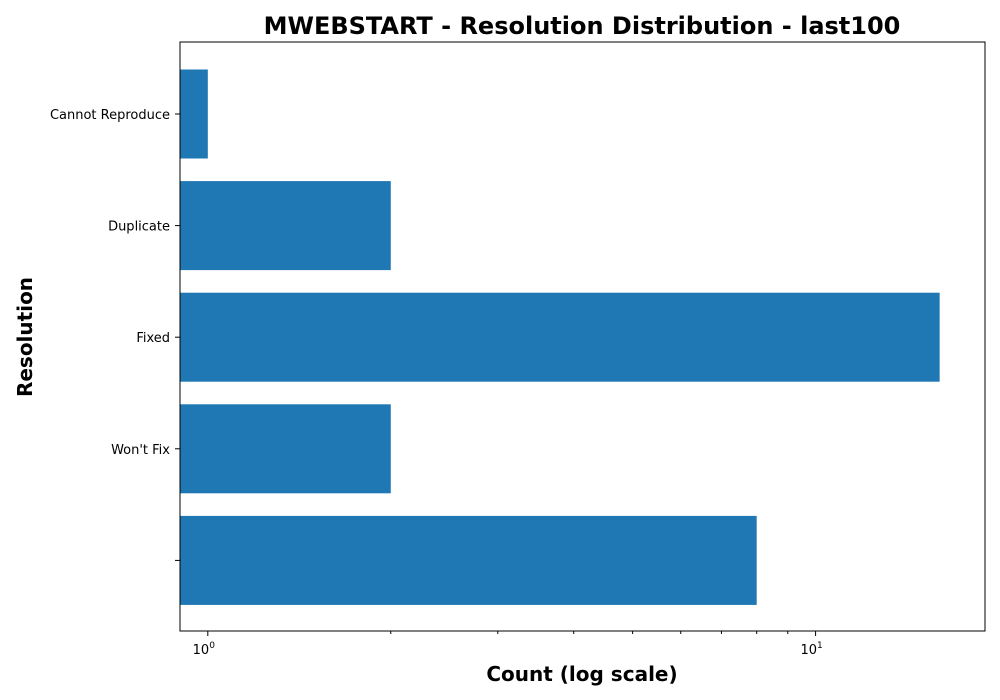 This screenshot has width=1000, height=700. Describe the element at coordinates (508, 644) in the screenshot. I see `x-axis: 100 10¹` at that location.